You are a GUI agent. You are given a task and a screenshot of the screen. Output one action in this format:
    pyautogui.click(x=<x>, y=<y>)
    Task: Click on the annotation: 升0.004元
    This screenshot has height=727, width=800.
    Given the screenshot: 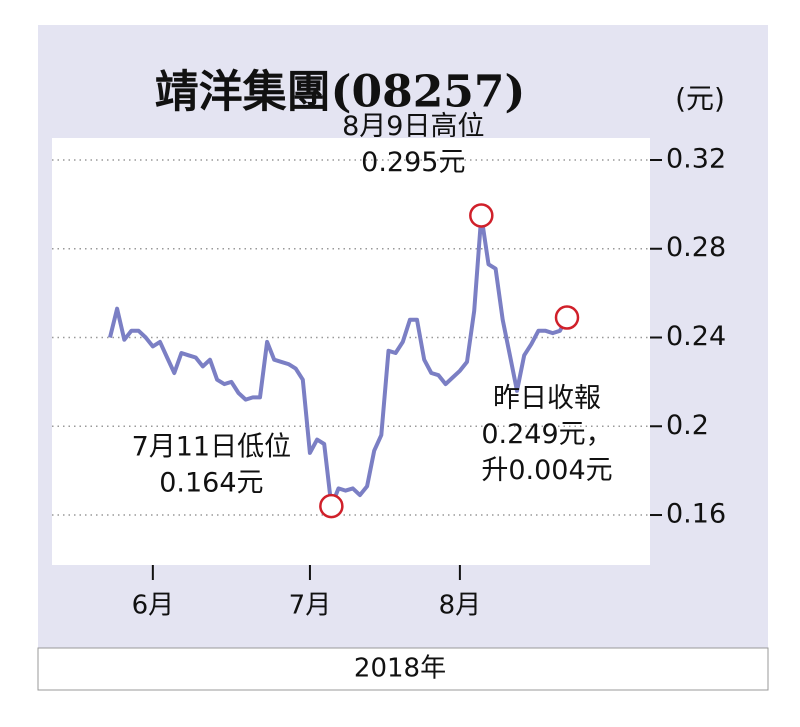 What is the action you would take?
    pyautogui.click(x=546, y=470)
    